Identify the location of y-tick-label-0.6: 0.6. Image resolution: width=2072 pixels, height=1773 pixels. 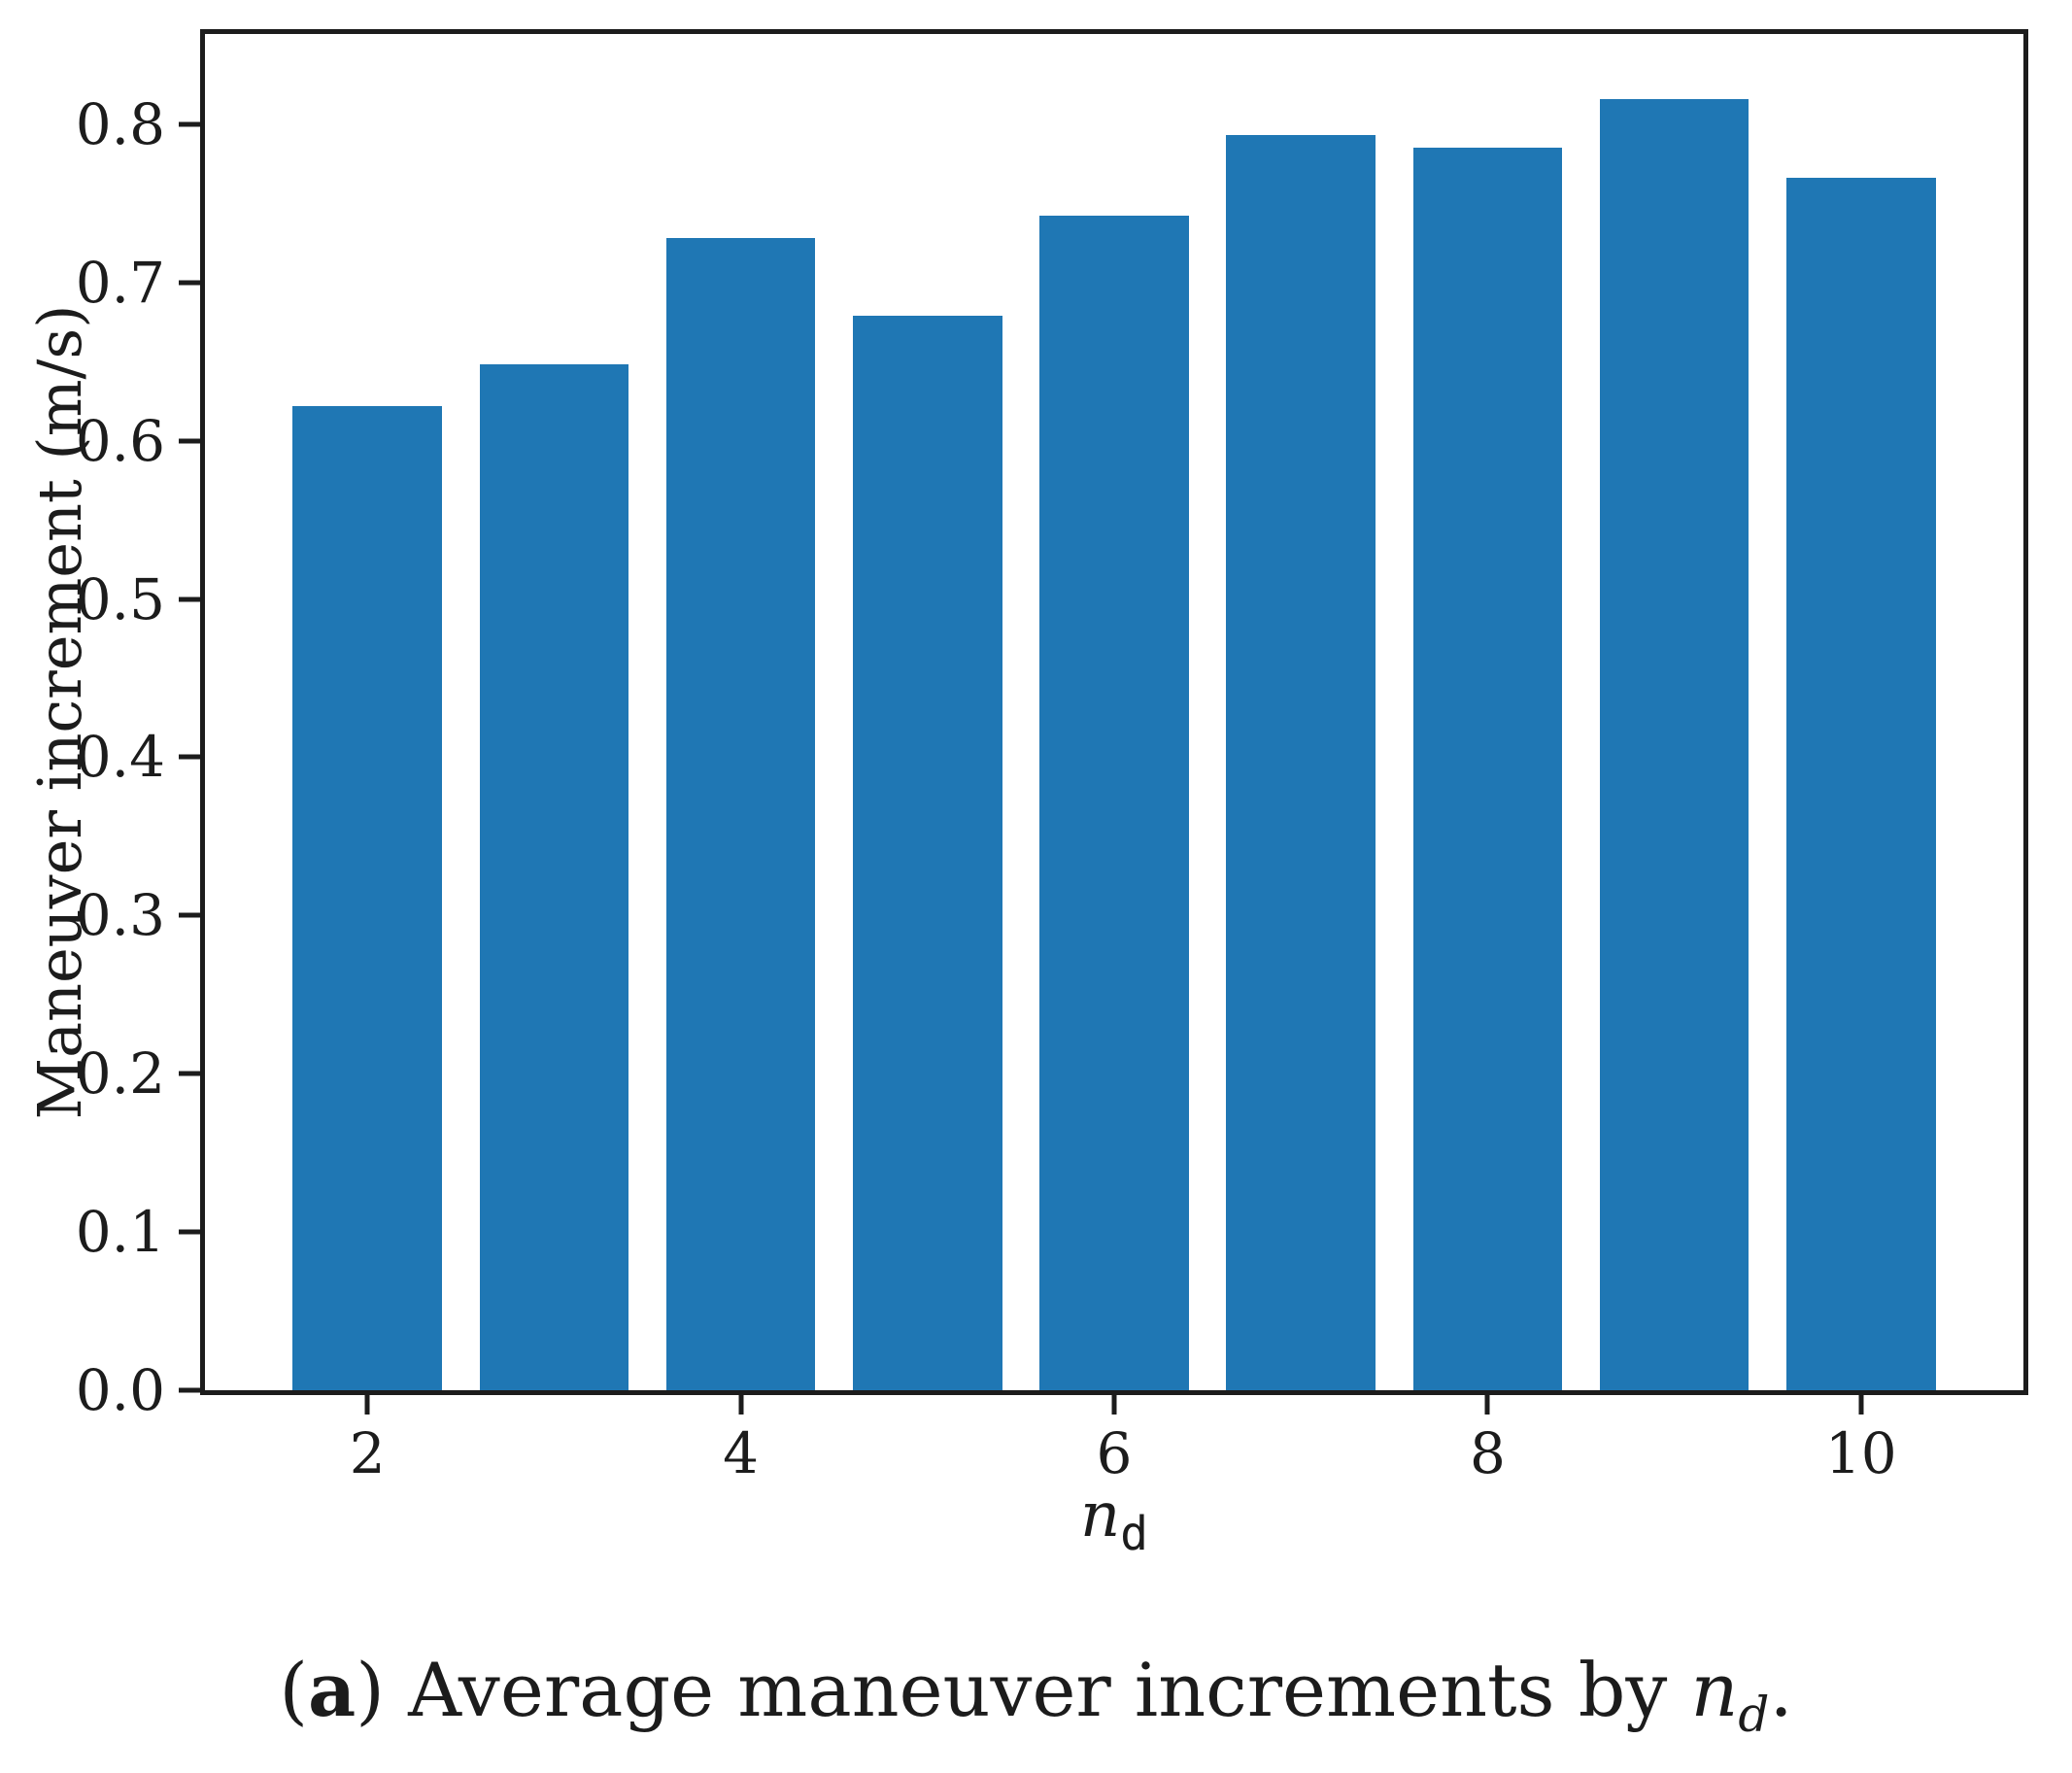
(120, 440).